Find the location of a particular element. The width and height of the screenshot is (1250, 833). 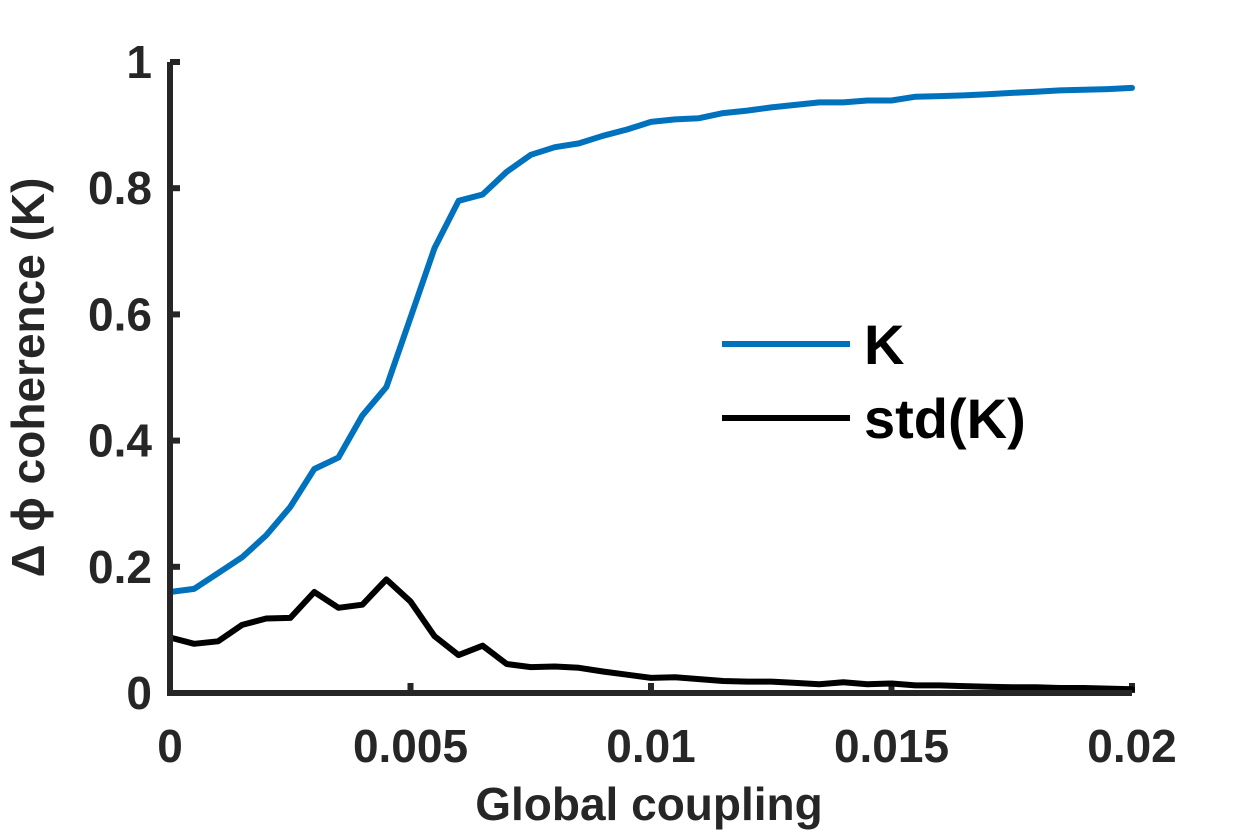

x-tick-label: 0.02 is located at coordinates (1132, 746).